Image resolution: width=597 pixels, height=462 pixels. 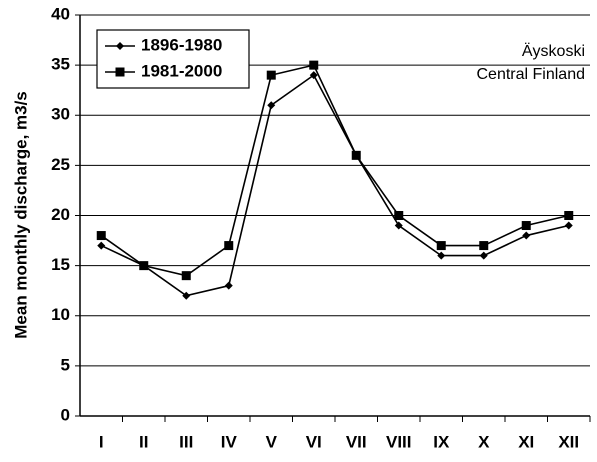 What do you see at coordinates (531, 74) in the screenshot?
I see `annotation: Central Finland` at bounding box center [531, 74].